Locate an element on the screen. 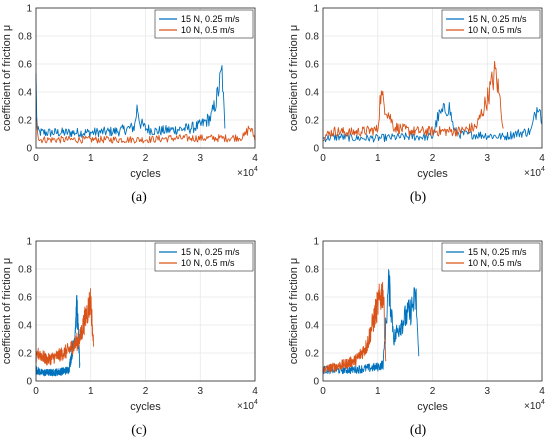 The height and width of the screenshot is (444, 550). legend-box-a is located at coordinates (204, 24).